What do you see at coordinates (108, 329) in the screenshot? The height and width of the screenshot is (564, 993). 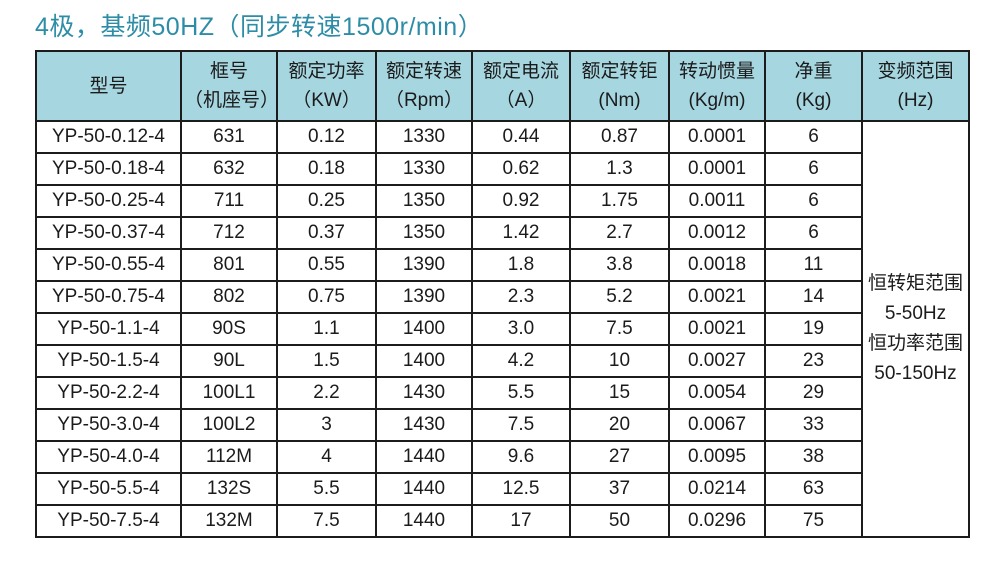 I see `table-cell: YP-50-1.1-4` at bounding box center [108, 329].